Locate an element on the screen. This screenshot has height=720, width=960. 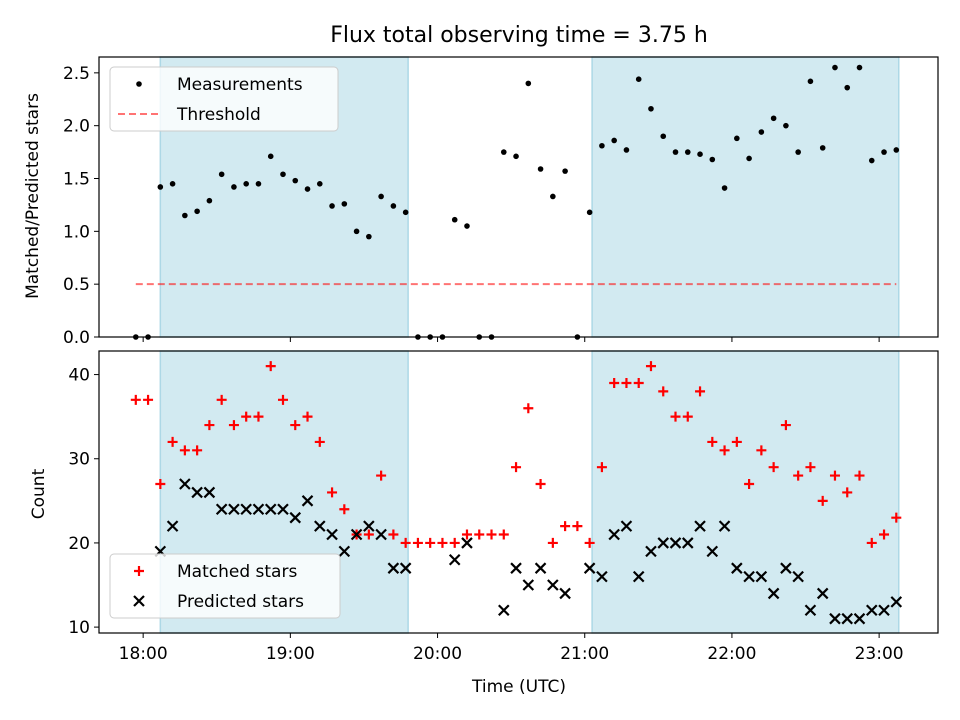
top-y-tick-label-1: 0.5 is located at coordinates (76, 285).